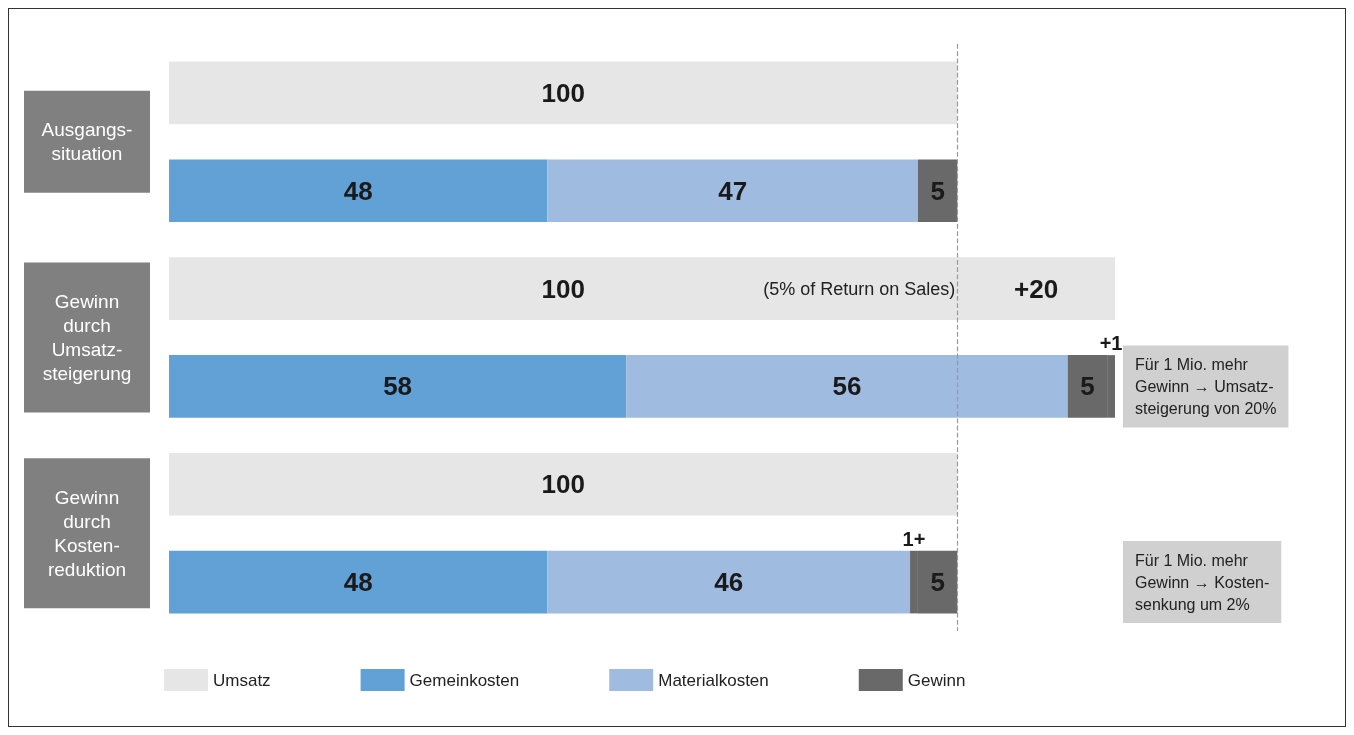 This screenshot has height=735, width=1354. Describe the element at coordinates (87, 337) in the screenshot. I see `y-tick-label: Gewinn durch Umsatz- steigerung` at that location.